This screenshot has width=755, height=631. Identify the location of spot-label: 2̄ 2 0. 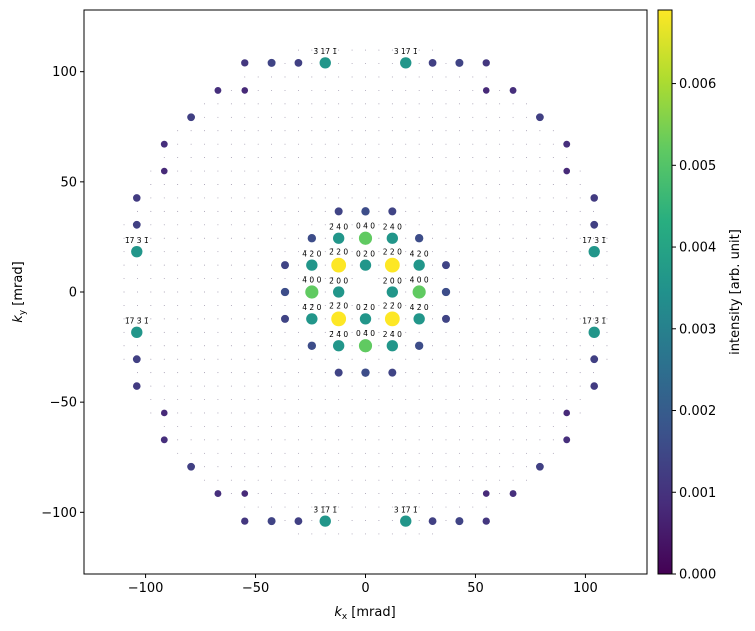
(338, 252).